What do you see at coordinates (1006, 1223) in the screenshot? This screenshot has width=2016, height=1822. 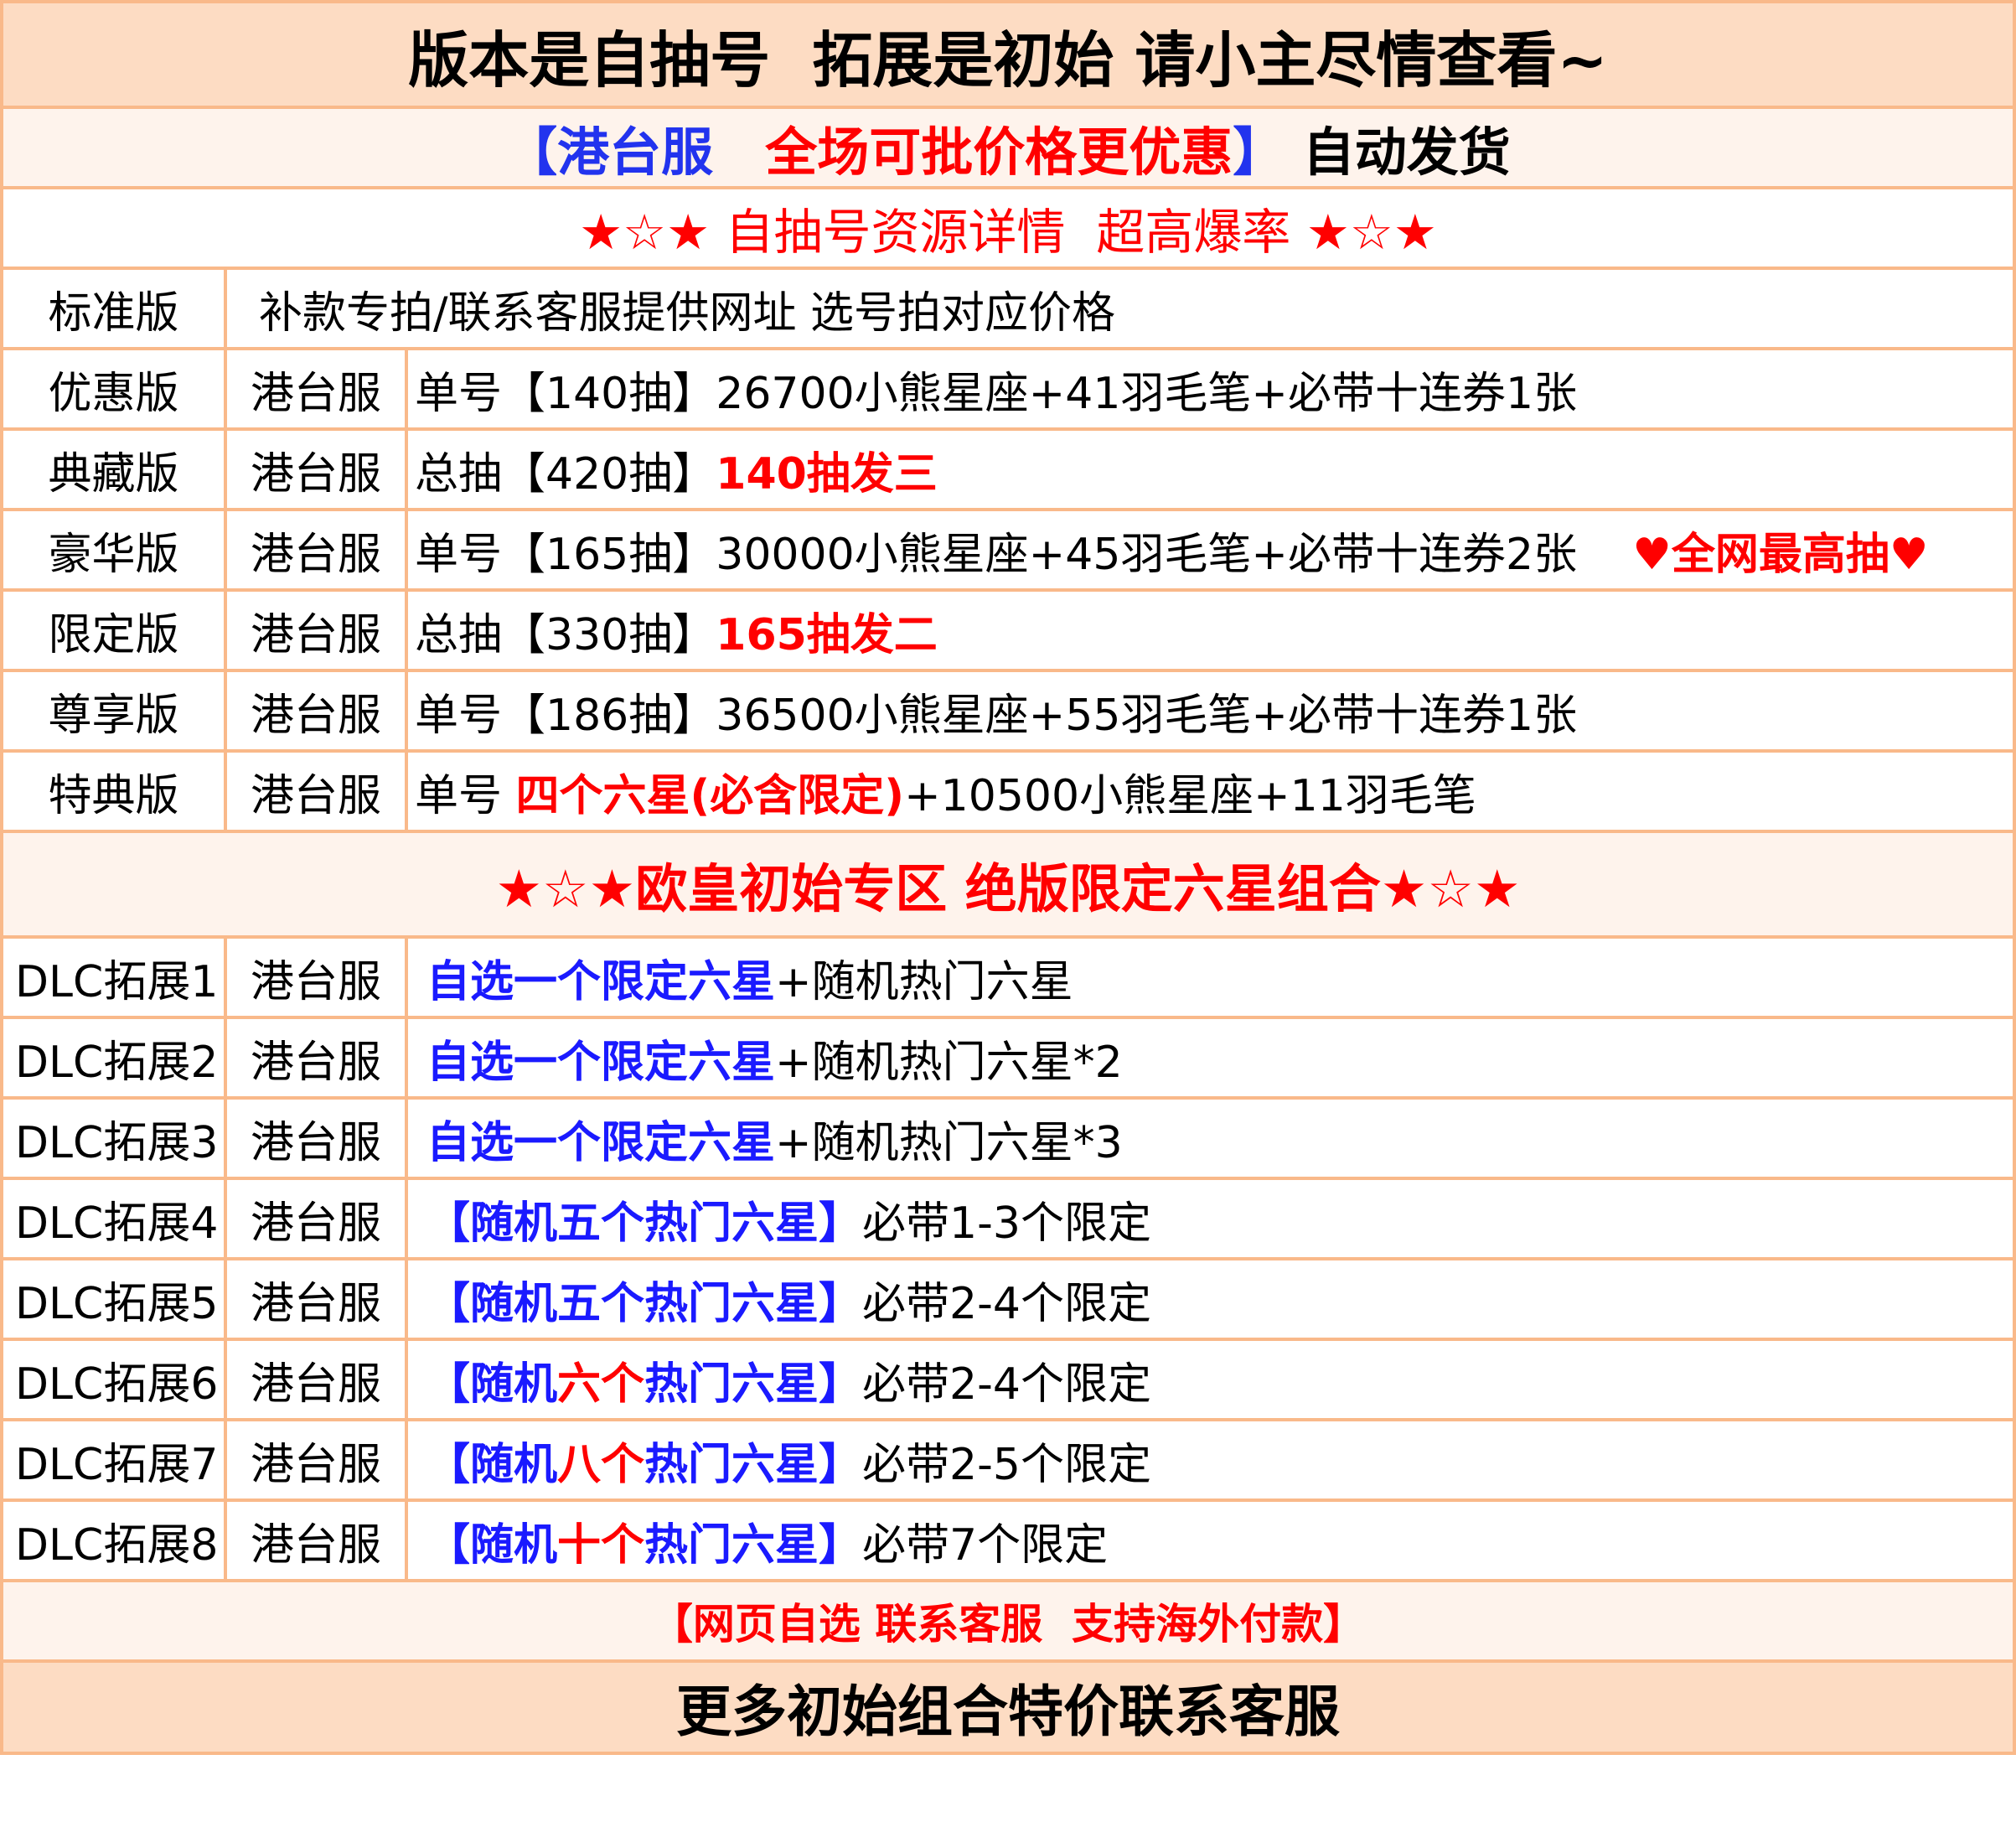 I see `text-segment: 必带1-3个限定` at bounding box center [1006, 1223].